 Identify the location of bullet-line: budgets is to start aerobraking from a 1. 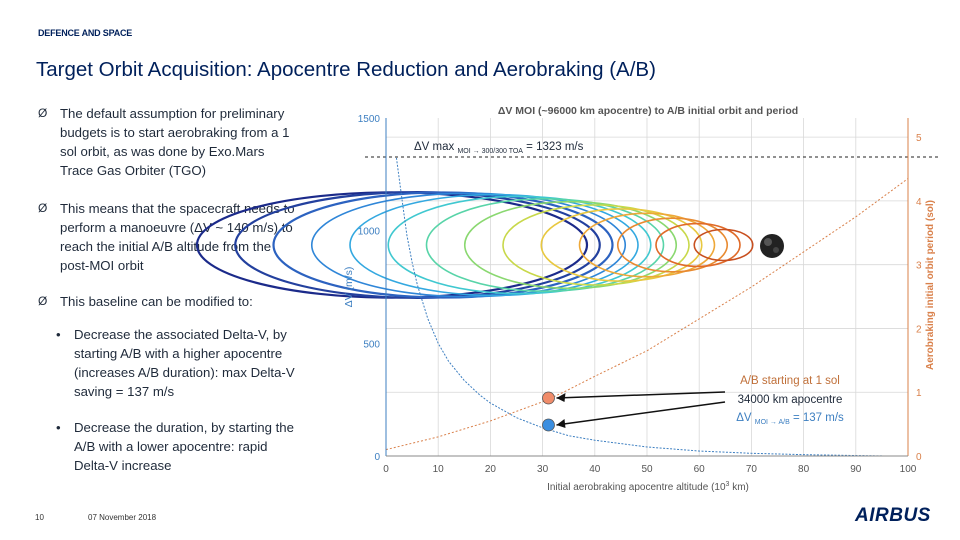
(175, 132).